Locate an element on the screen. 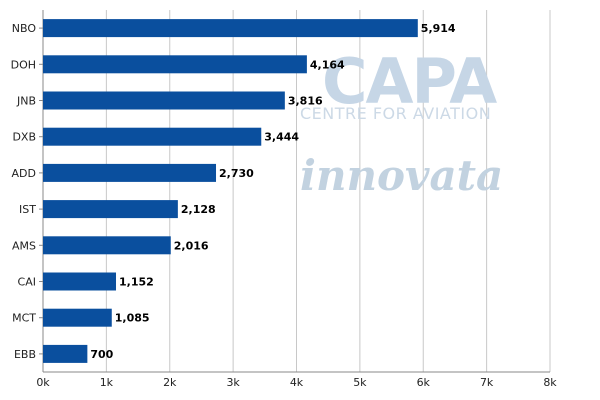 This screenshot has width=600, height=400. category-label: EBB is located at coordinates (25, 354).